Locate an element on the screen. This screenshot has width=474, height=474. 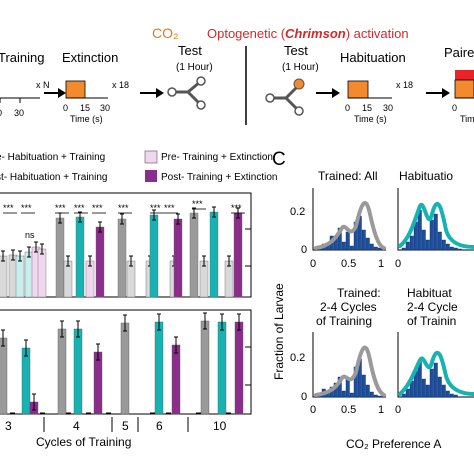
cycle-label: 5 is located at coordinates (125, 426).